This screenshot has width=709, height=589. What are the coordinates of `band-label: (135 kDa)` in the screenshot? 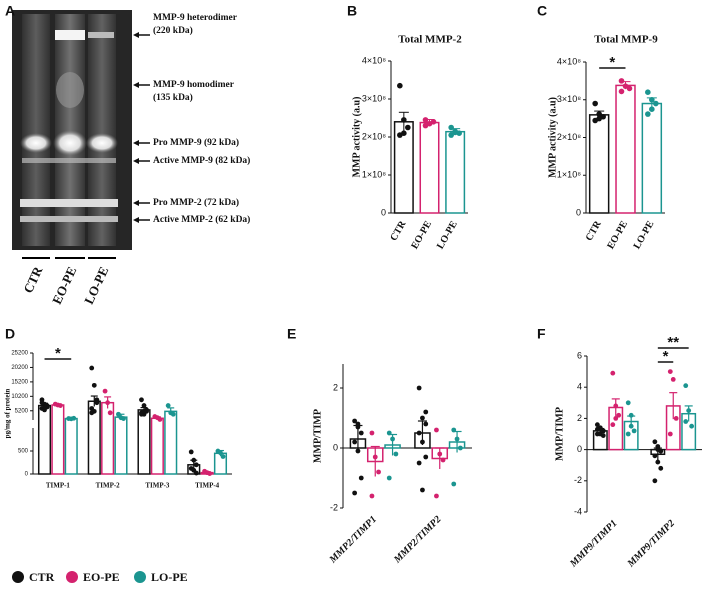 It's located at (173, 97).